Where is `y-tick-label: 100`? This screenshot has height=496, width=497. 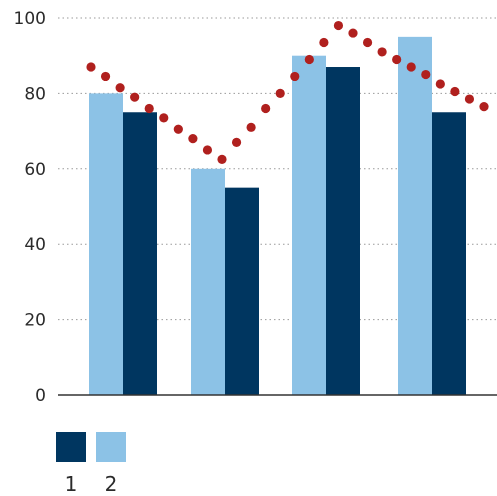 y-tick-label: 100 is located at coordinates (30, 19).